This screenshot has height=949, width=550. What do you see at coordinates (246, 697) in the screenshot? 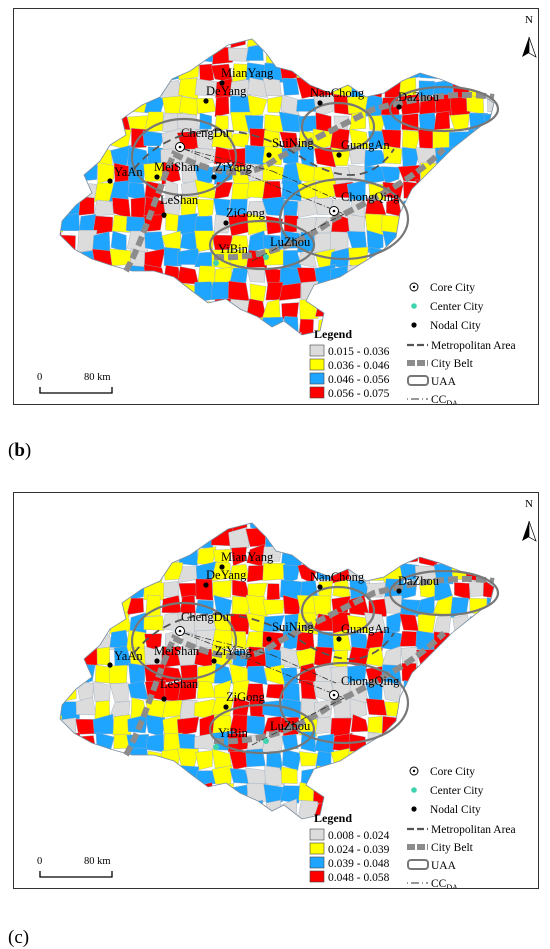
I see `city-label-zigong: ZiGong` at bounding box center [246, 697].